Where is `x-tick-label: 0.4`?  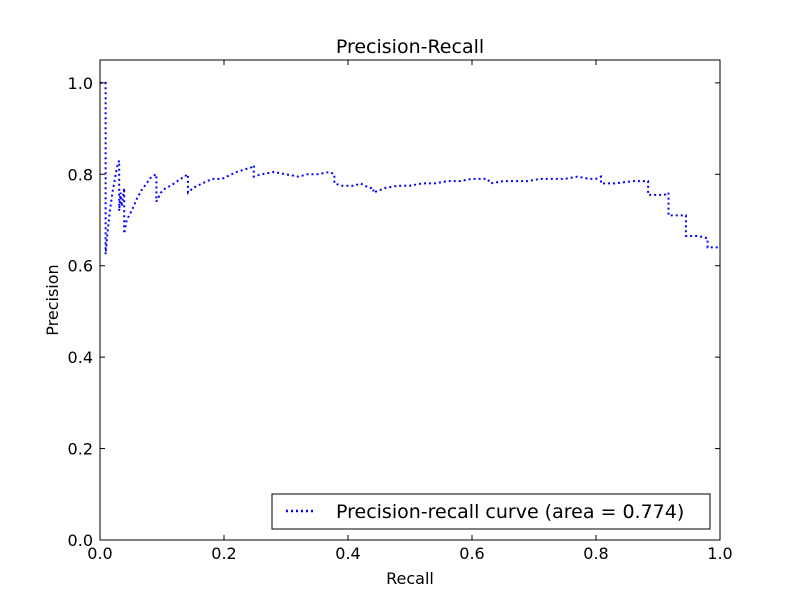 x-tick-label: 0.4 is located at coordinates (347, 553).